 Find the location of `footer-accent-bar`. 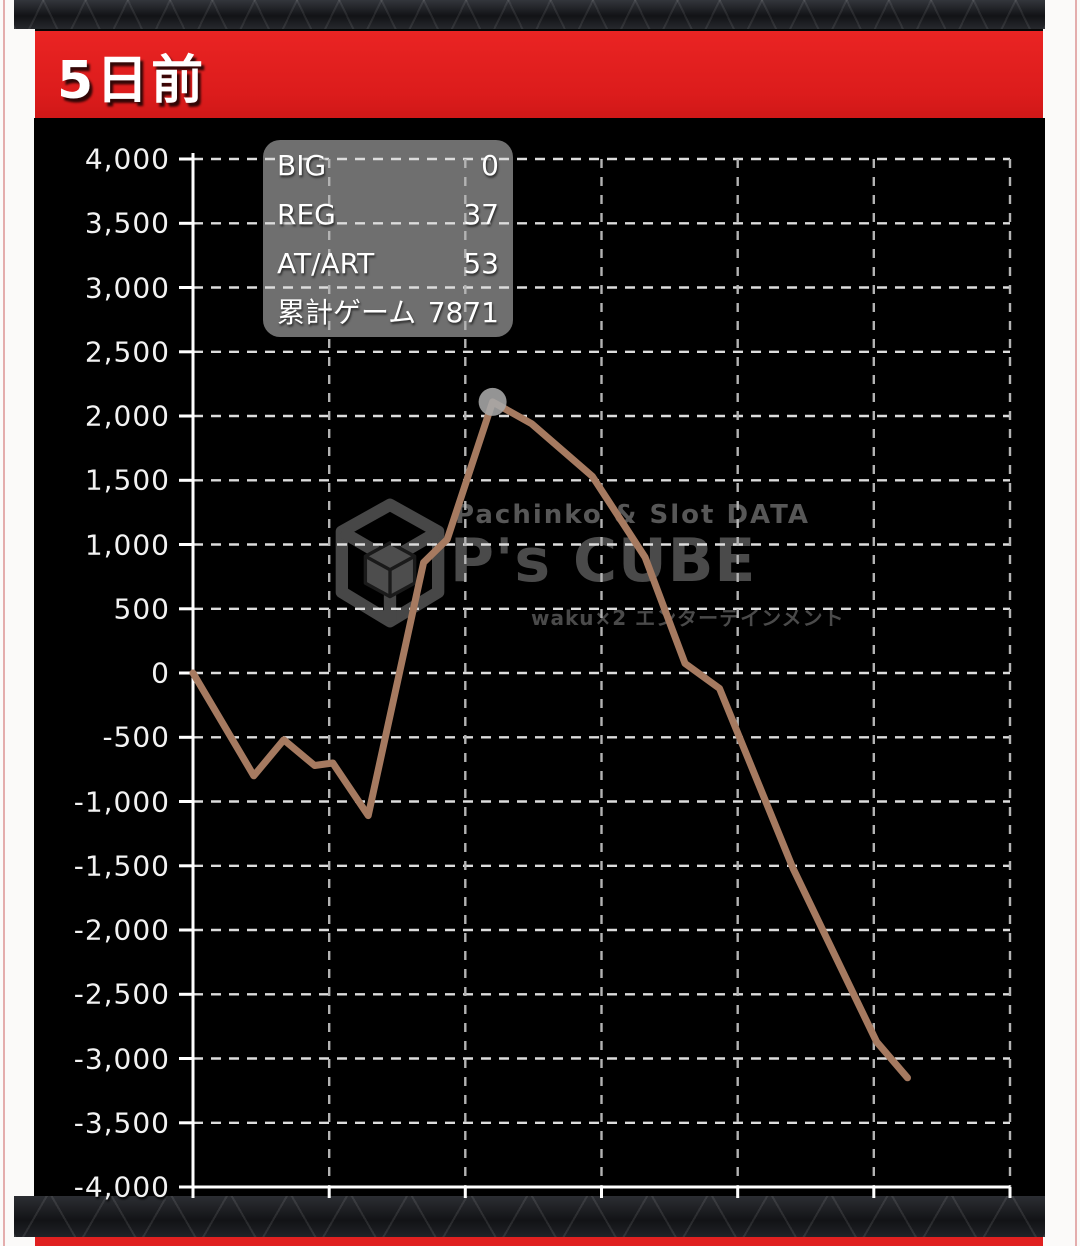

footer-accent-bar is located at coordinates (539, 1241).